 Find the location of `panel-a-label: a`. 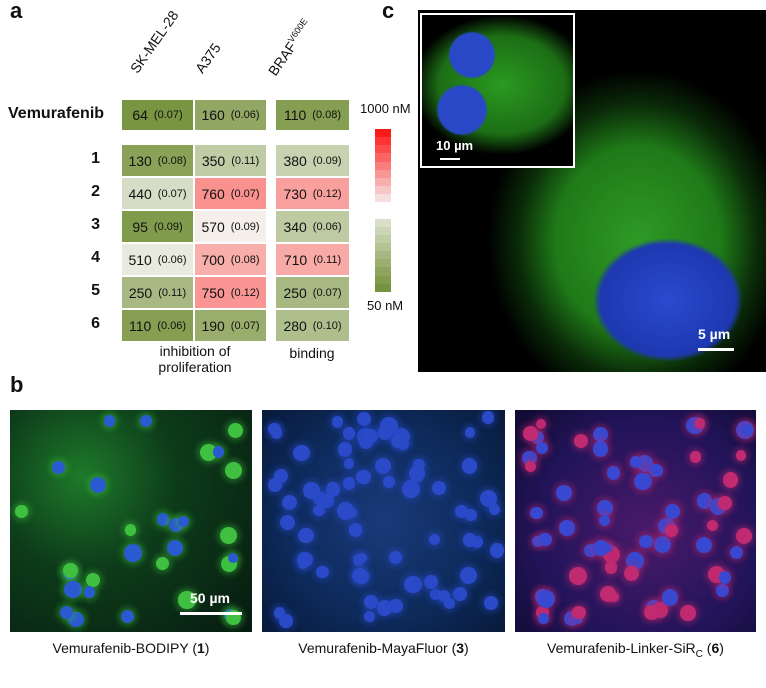

panel-a-label: a is located at coordinates (16, 11).